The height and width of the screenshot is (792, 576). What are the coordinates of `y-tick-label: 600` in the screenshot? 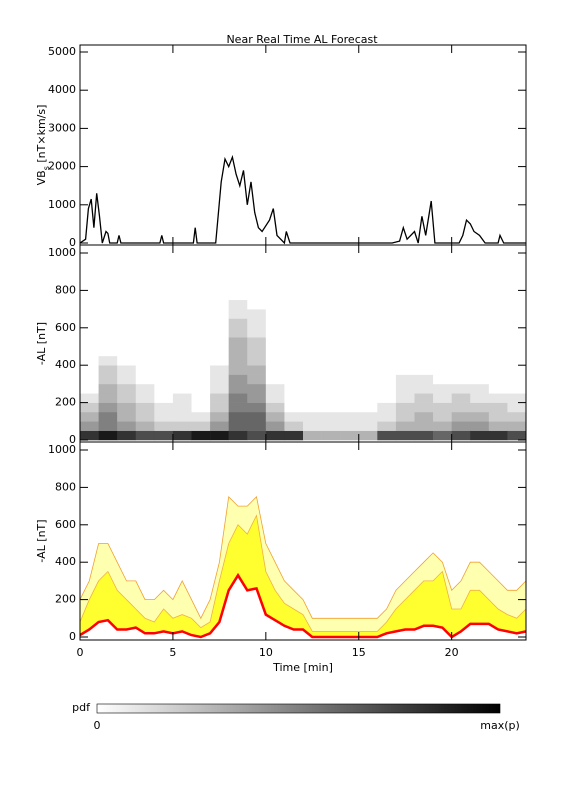 It's located at (65, 327).